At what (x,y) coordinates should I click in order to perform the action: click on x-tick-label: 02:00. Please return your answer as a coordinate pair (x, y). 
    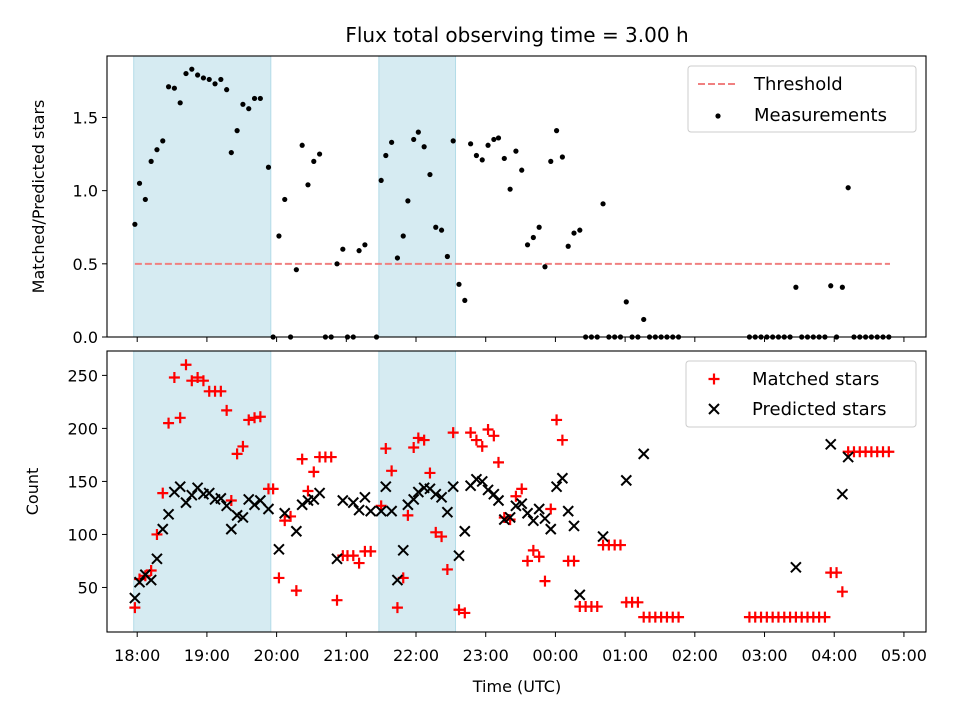
    Looking at the image, I should click on (695, 655).